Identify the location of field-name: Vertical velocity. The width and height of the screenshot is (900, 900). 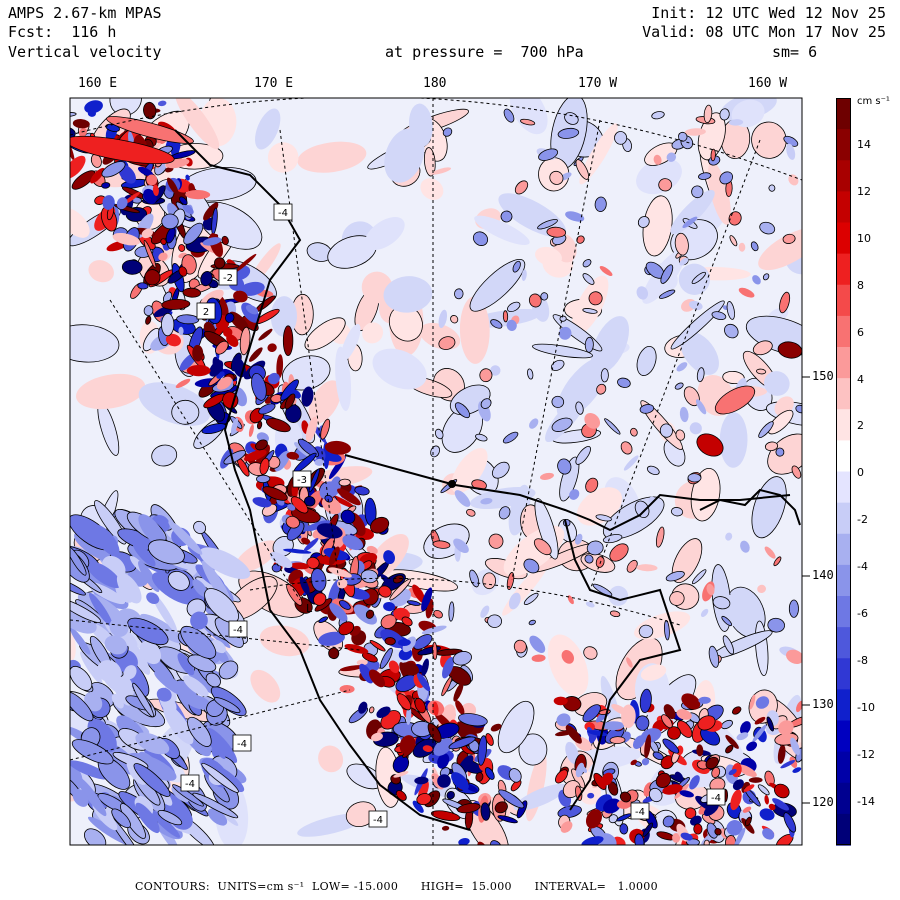
(85, 52).